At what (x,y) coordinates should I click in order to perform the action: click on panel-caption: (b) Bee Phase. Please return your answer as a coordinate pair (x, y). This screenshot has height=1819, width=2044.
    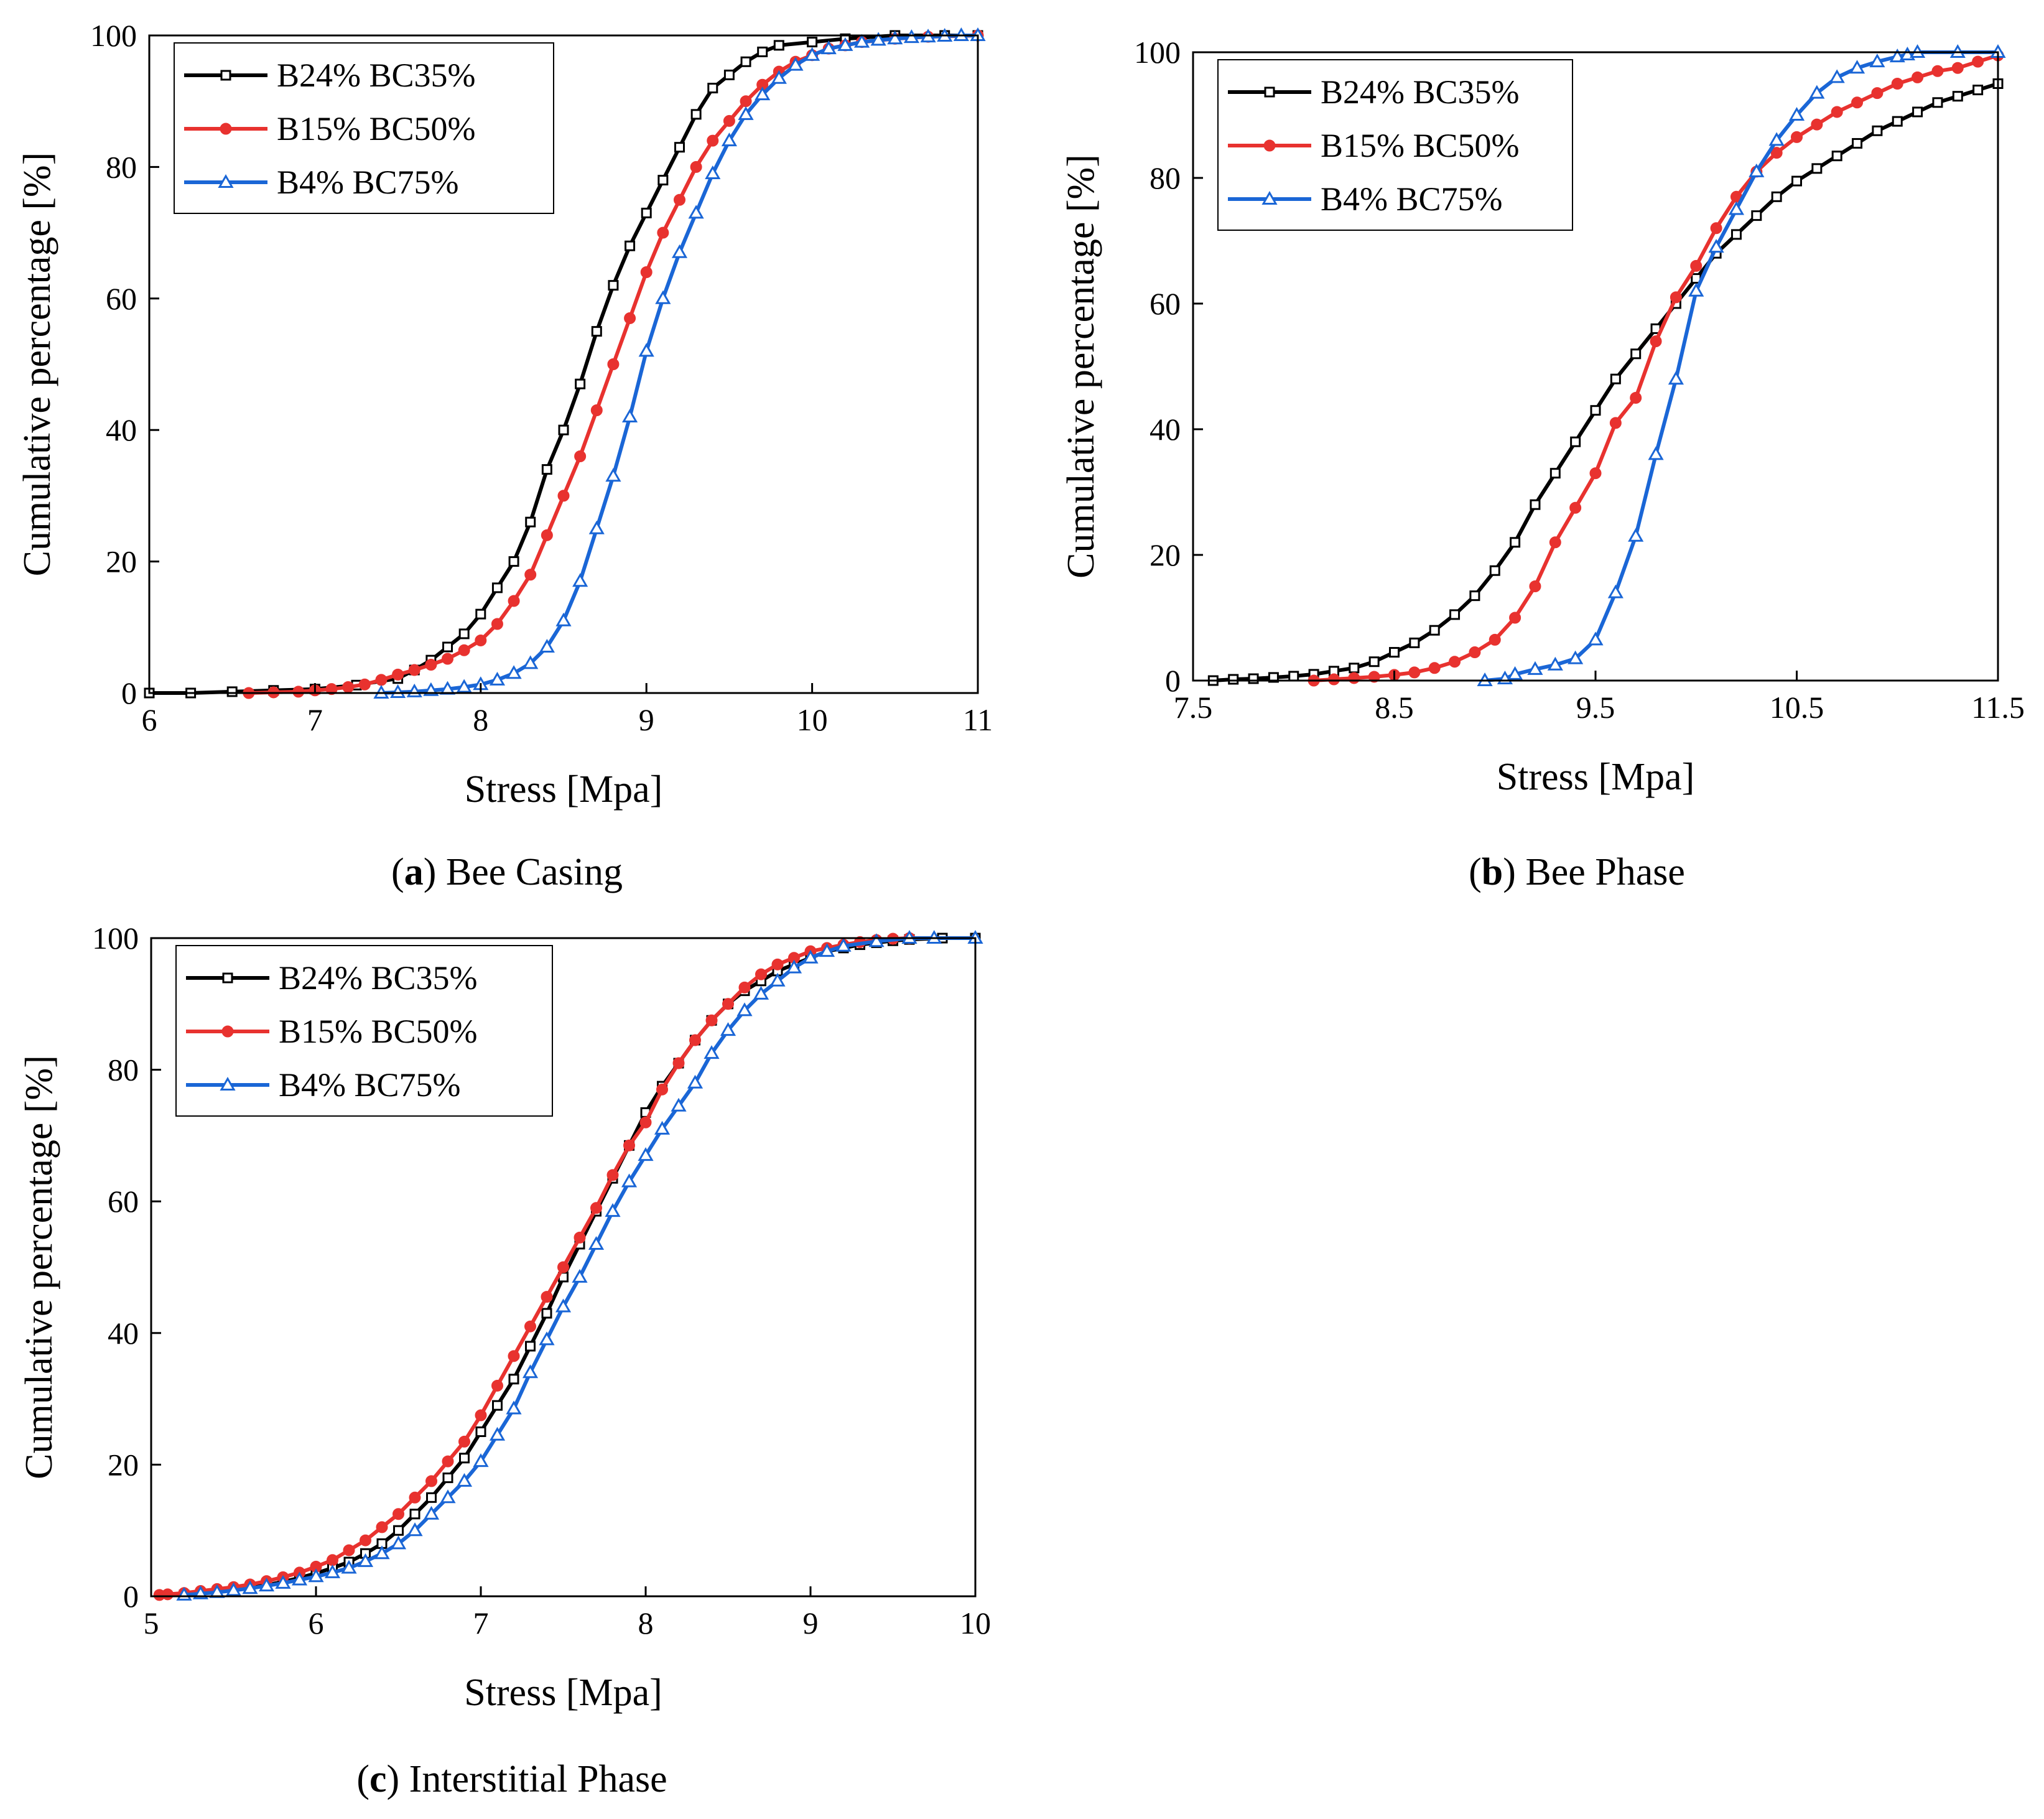
    Looking at the image, I should click on (1577, 872).